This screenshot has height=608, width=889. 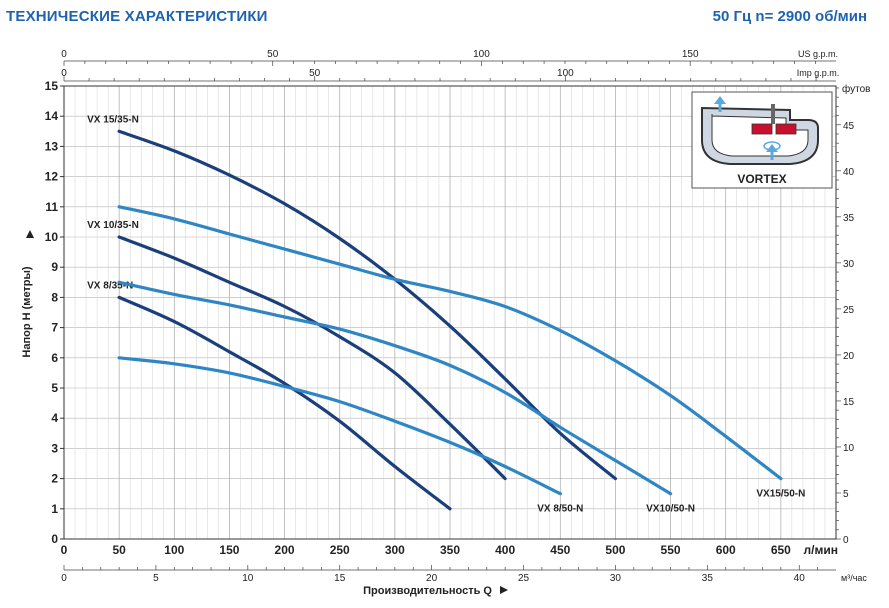 What do you see at coordinates (54, 418) in the screenshot?
I see `y-tick-label: 4` at bounding box center [54, 418].